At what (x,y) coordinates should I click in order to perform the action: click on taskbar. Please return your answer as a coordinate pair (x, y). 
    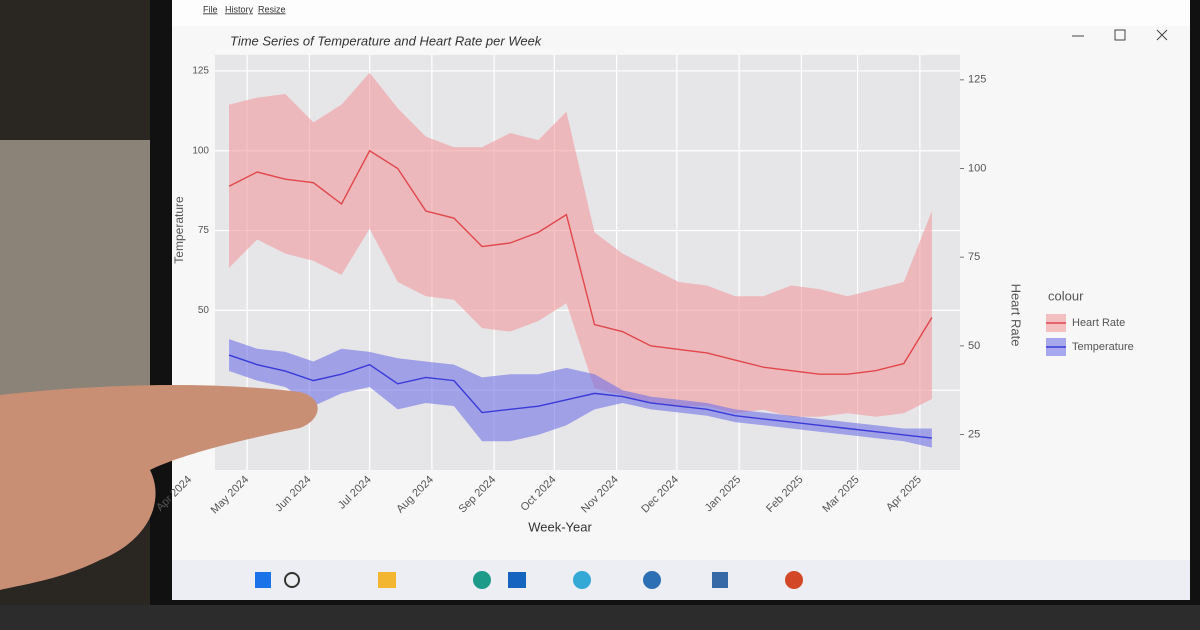
    Looking at the image, I should click on (681, 580).